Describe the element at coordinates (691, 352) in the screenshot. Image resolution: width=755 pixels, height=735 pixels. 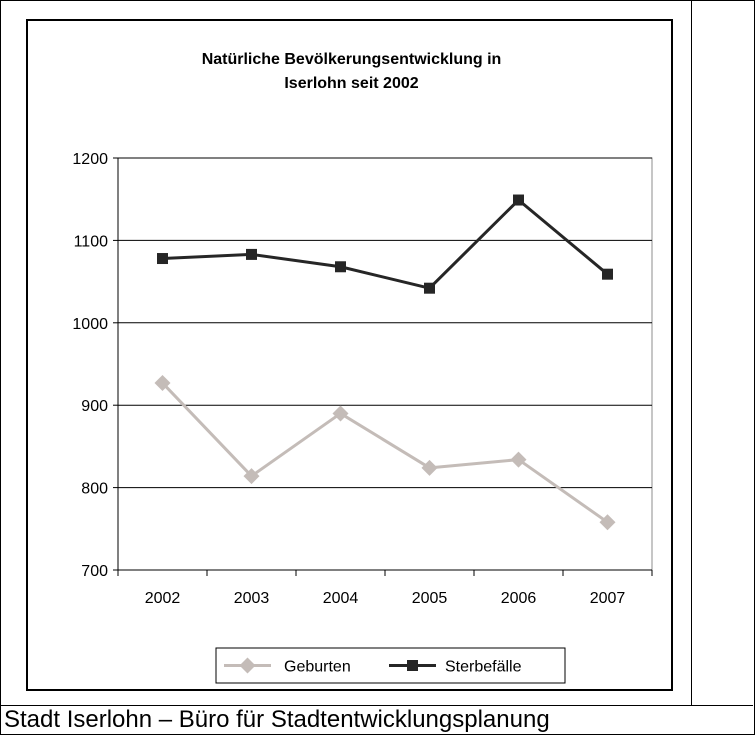
I see `table-divider-vertical` at that location.